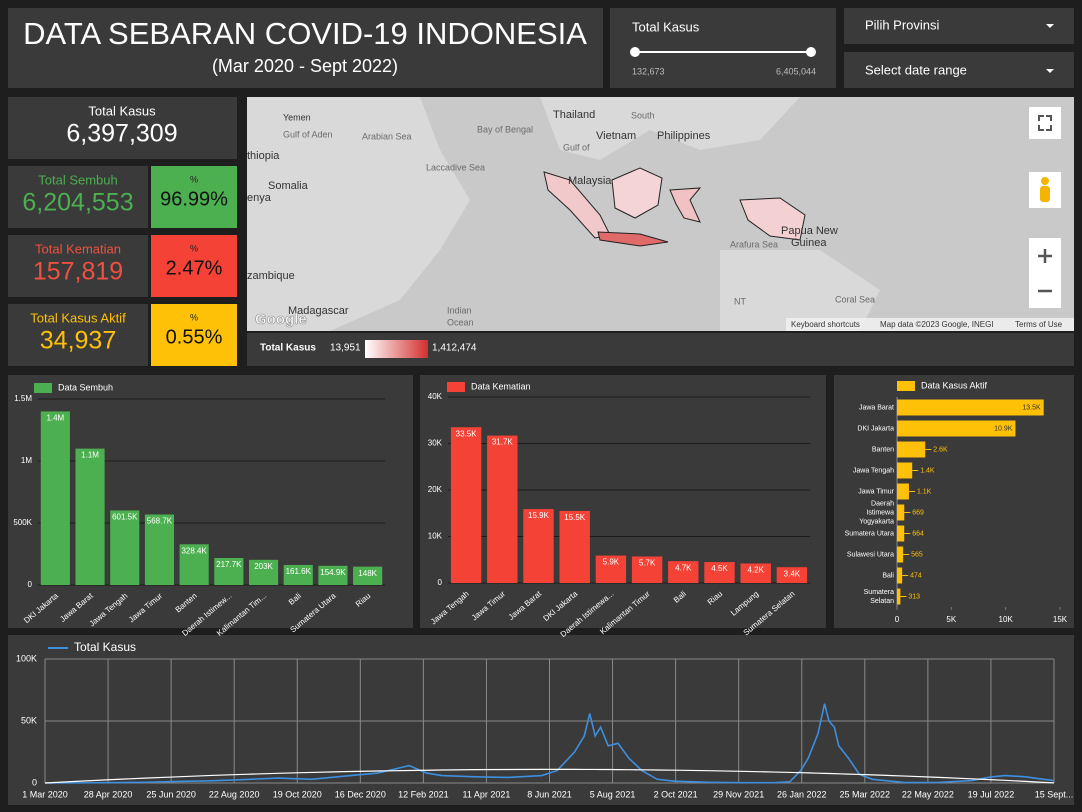 This screenshot has height=812, width=1082. Describe the element at coordinates (105, 647) in the screenshot. I see `legend-label: Total Kasus` at that location.